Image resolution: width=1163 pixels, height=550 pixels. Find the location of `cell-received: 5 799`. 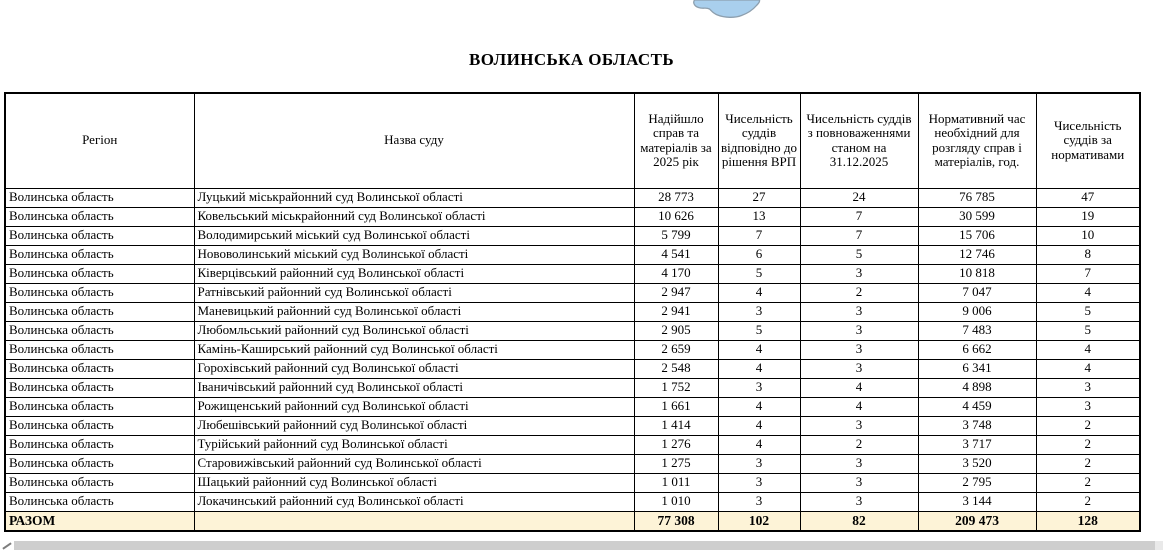

cell-received: 5 799 is located at coordinates (676, 235).